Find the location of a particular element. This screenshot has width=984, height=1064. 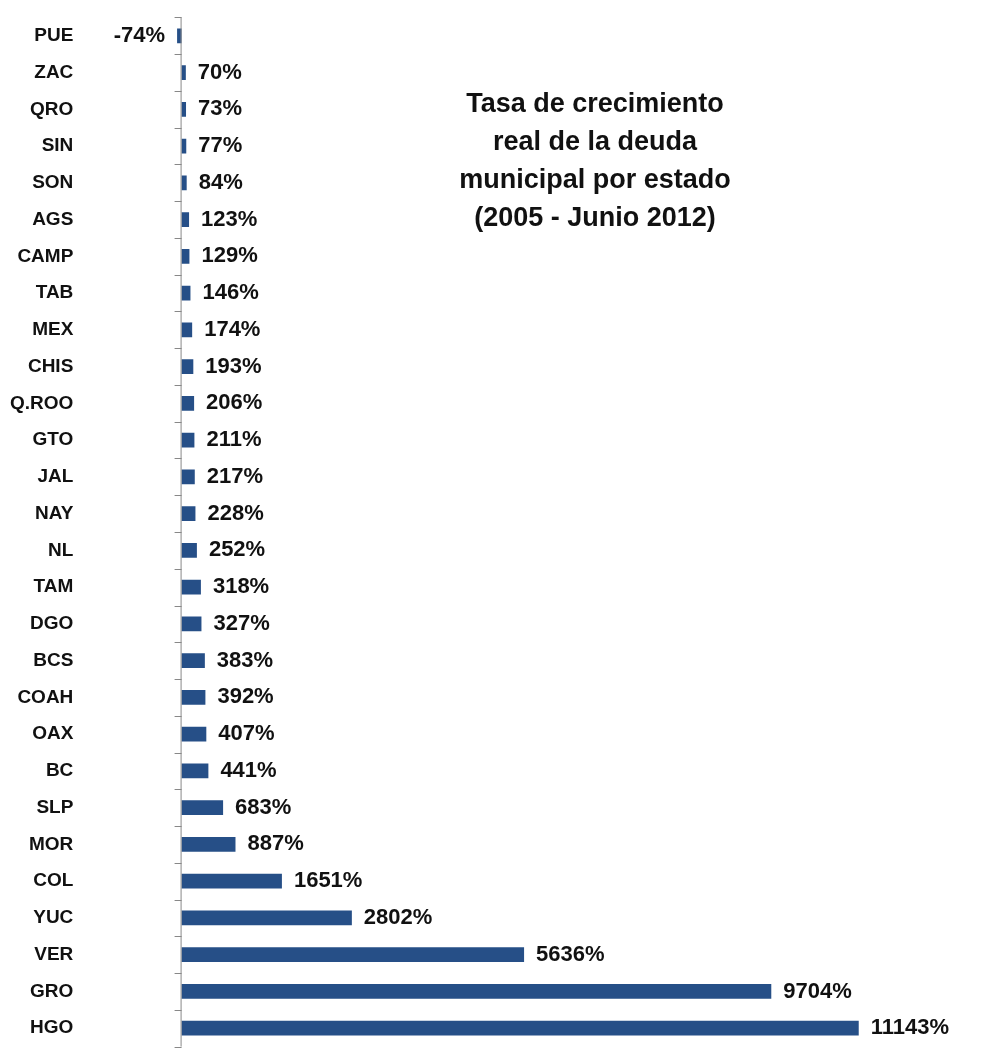

data-label: 146% is located at coordinates (230, 292).